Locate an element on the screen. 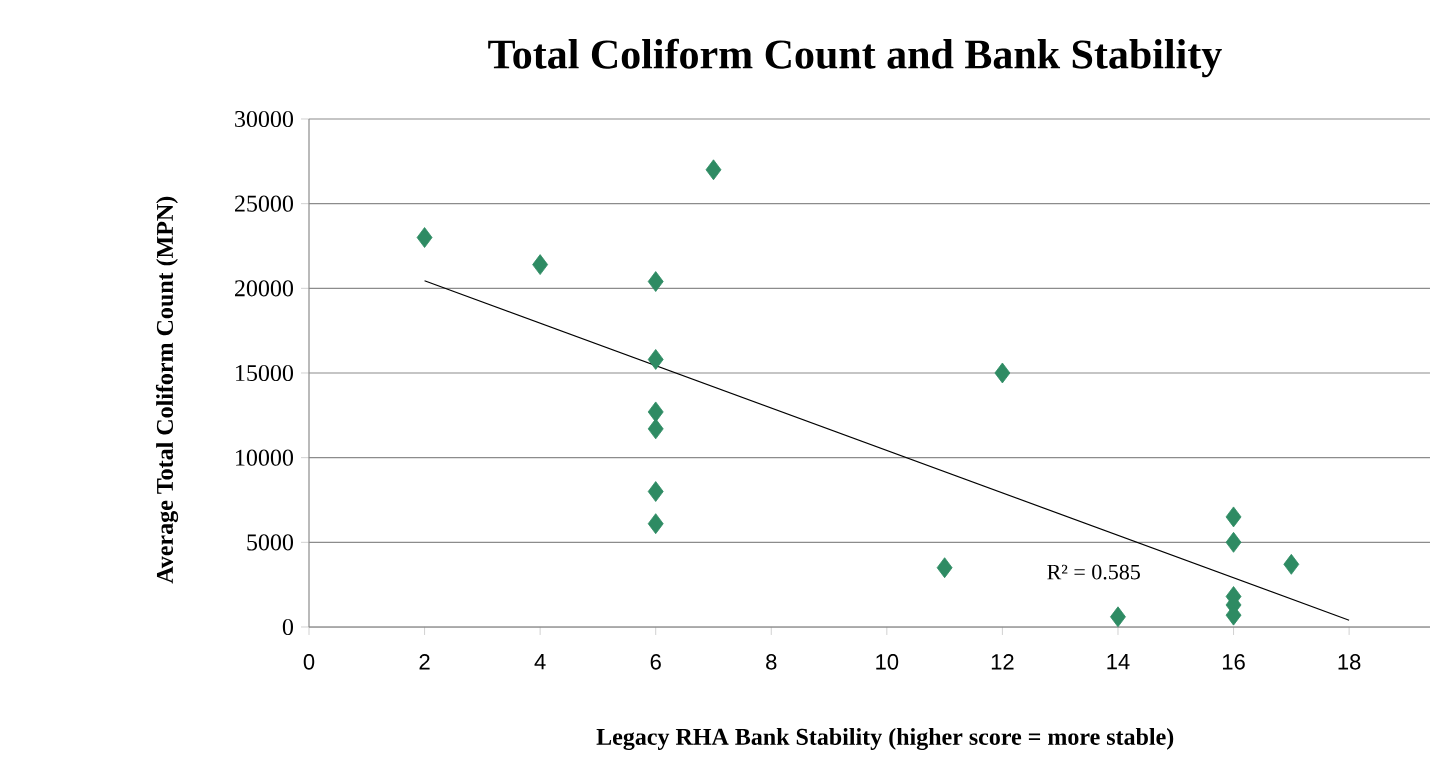  x-tick-label: 0 is located at coordinates (309, 662).